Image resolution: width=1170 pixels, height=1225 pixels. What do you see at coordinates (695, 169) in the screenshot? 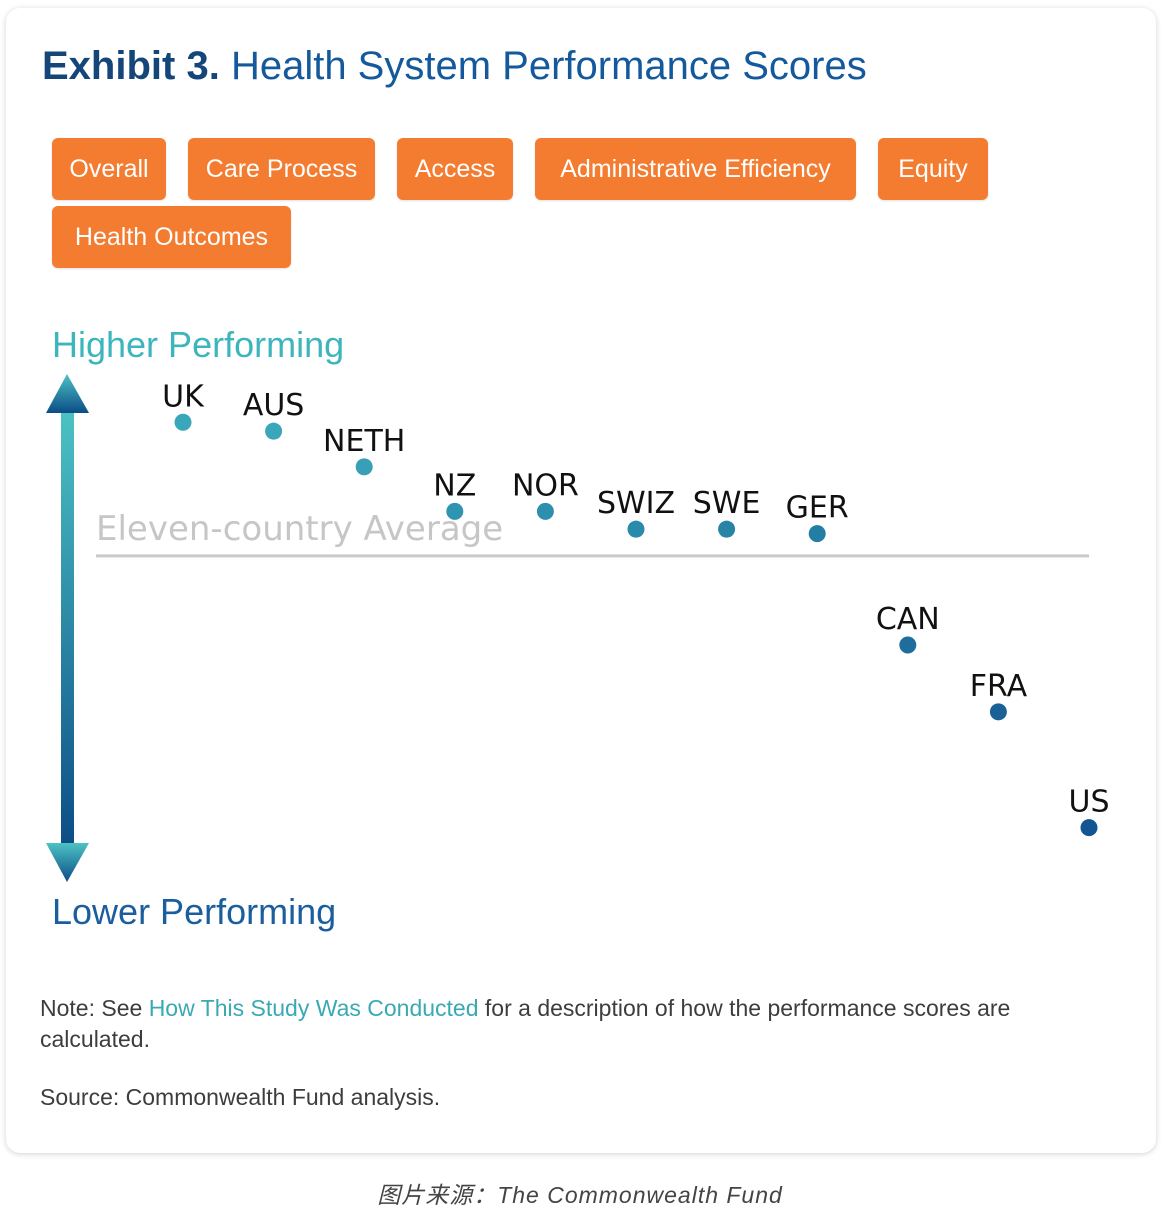
I see `tab-administrative-efficiency: Administrative Efficiency` at bounding box center [695, 169].